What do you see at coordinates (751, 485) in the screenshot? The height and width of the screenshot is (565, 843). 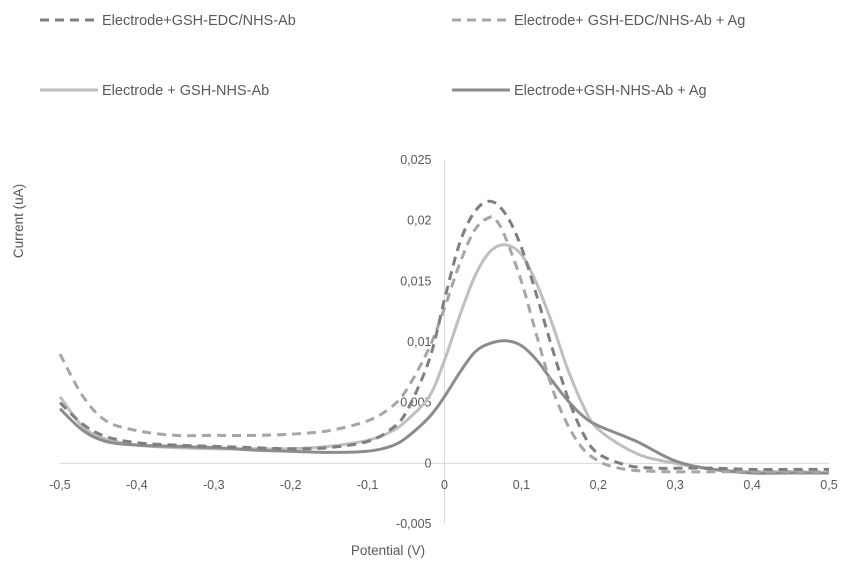 I see `x-tick-label: 0,4` at bounding box center [751, 485].